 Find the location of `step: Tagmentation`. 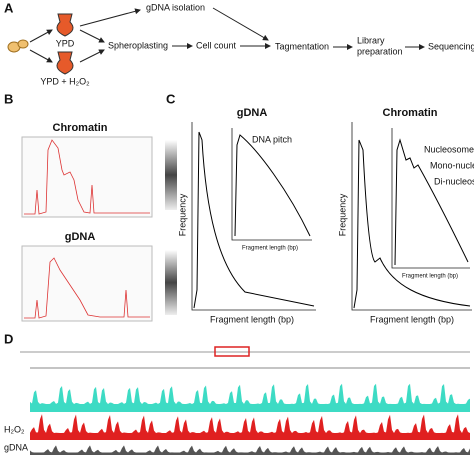

step: Tagmentation is located at coordinates (302, 46).